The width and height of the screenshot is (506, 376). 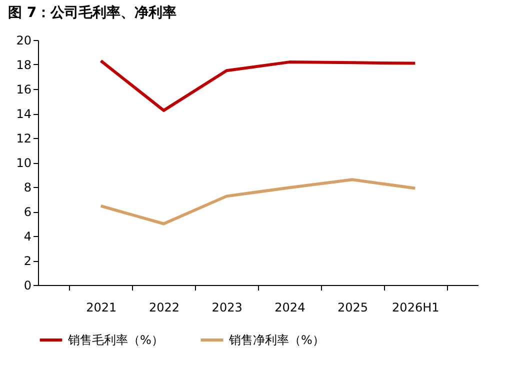 What do you see at coordinates (101, 307) in the screenshot?
I see `x-tick-label: 2021` at bounding box center [101, 307].